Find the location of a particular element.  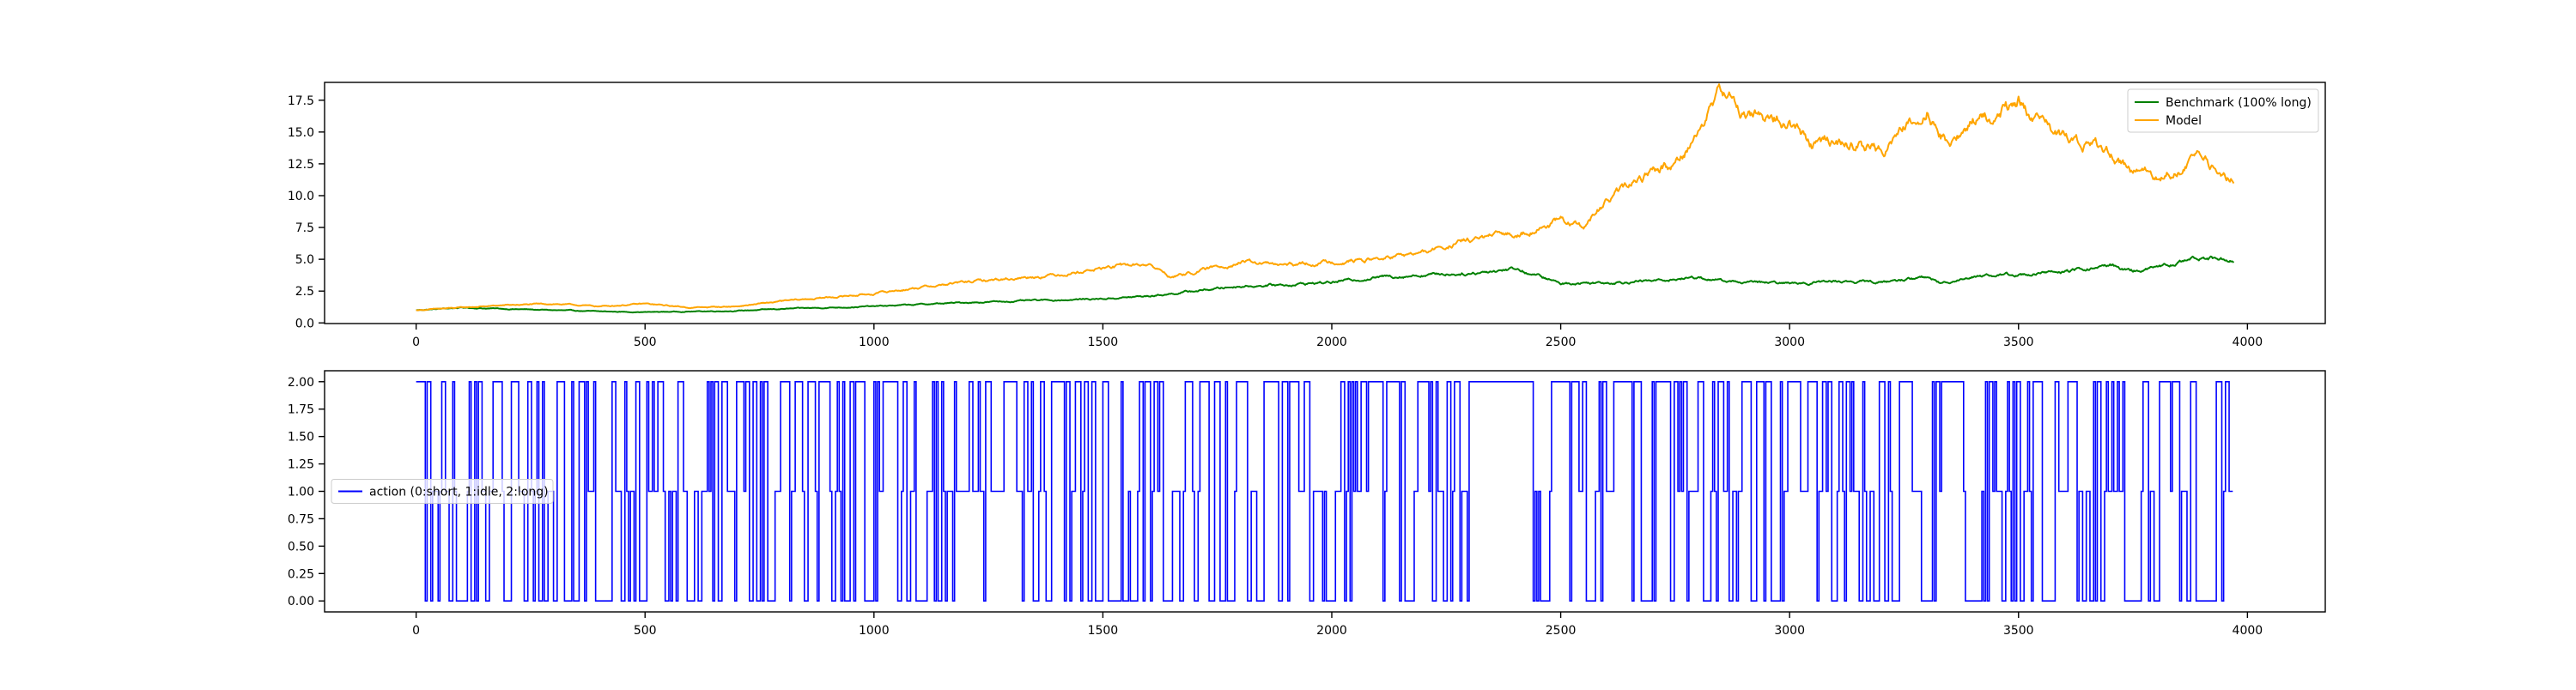

y-tick-label: 1.75 is located at coordinates (301, 410).